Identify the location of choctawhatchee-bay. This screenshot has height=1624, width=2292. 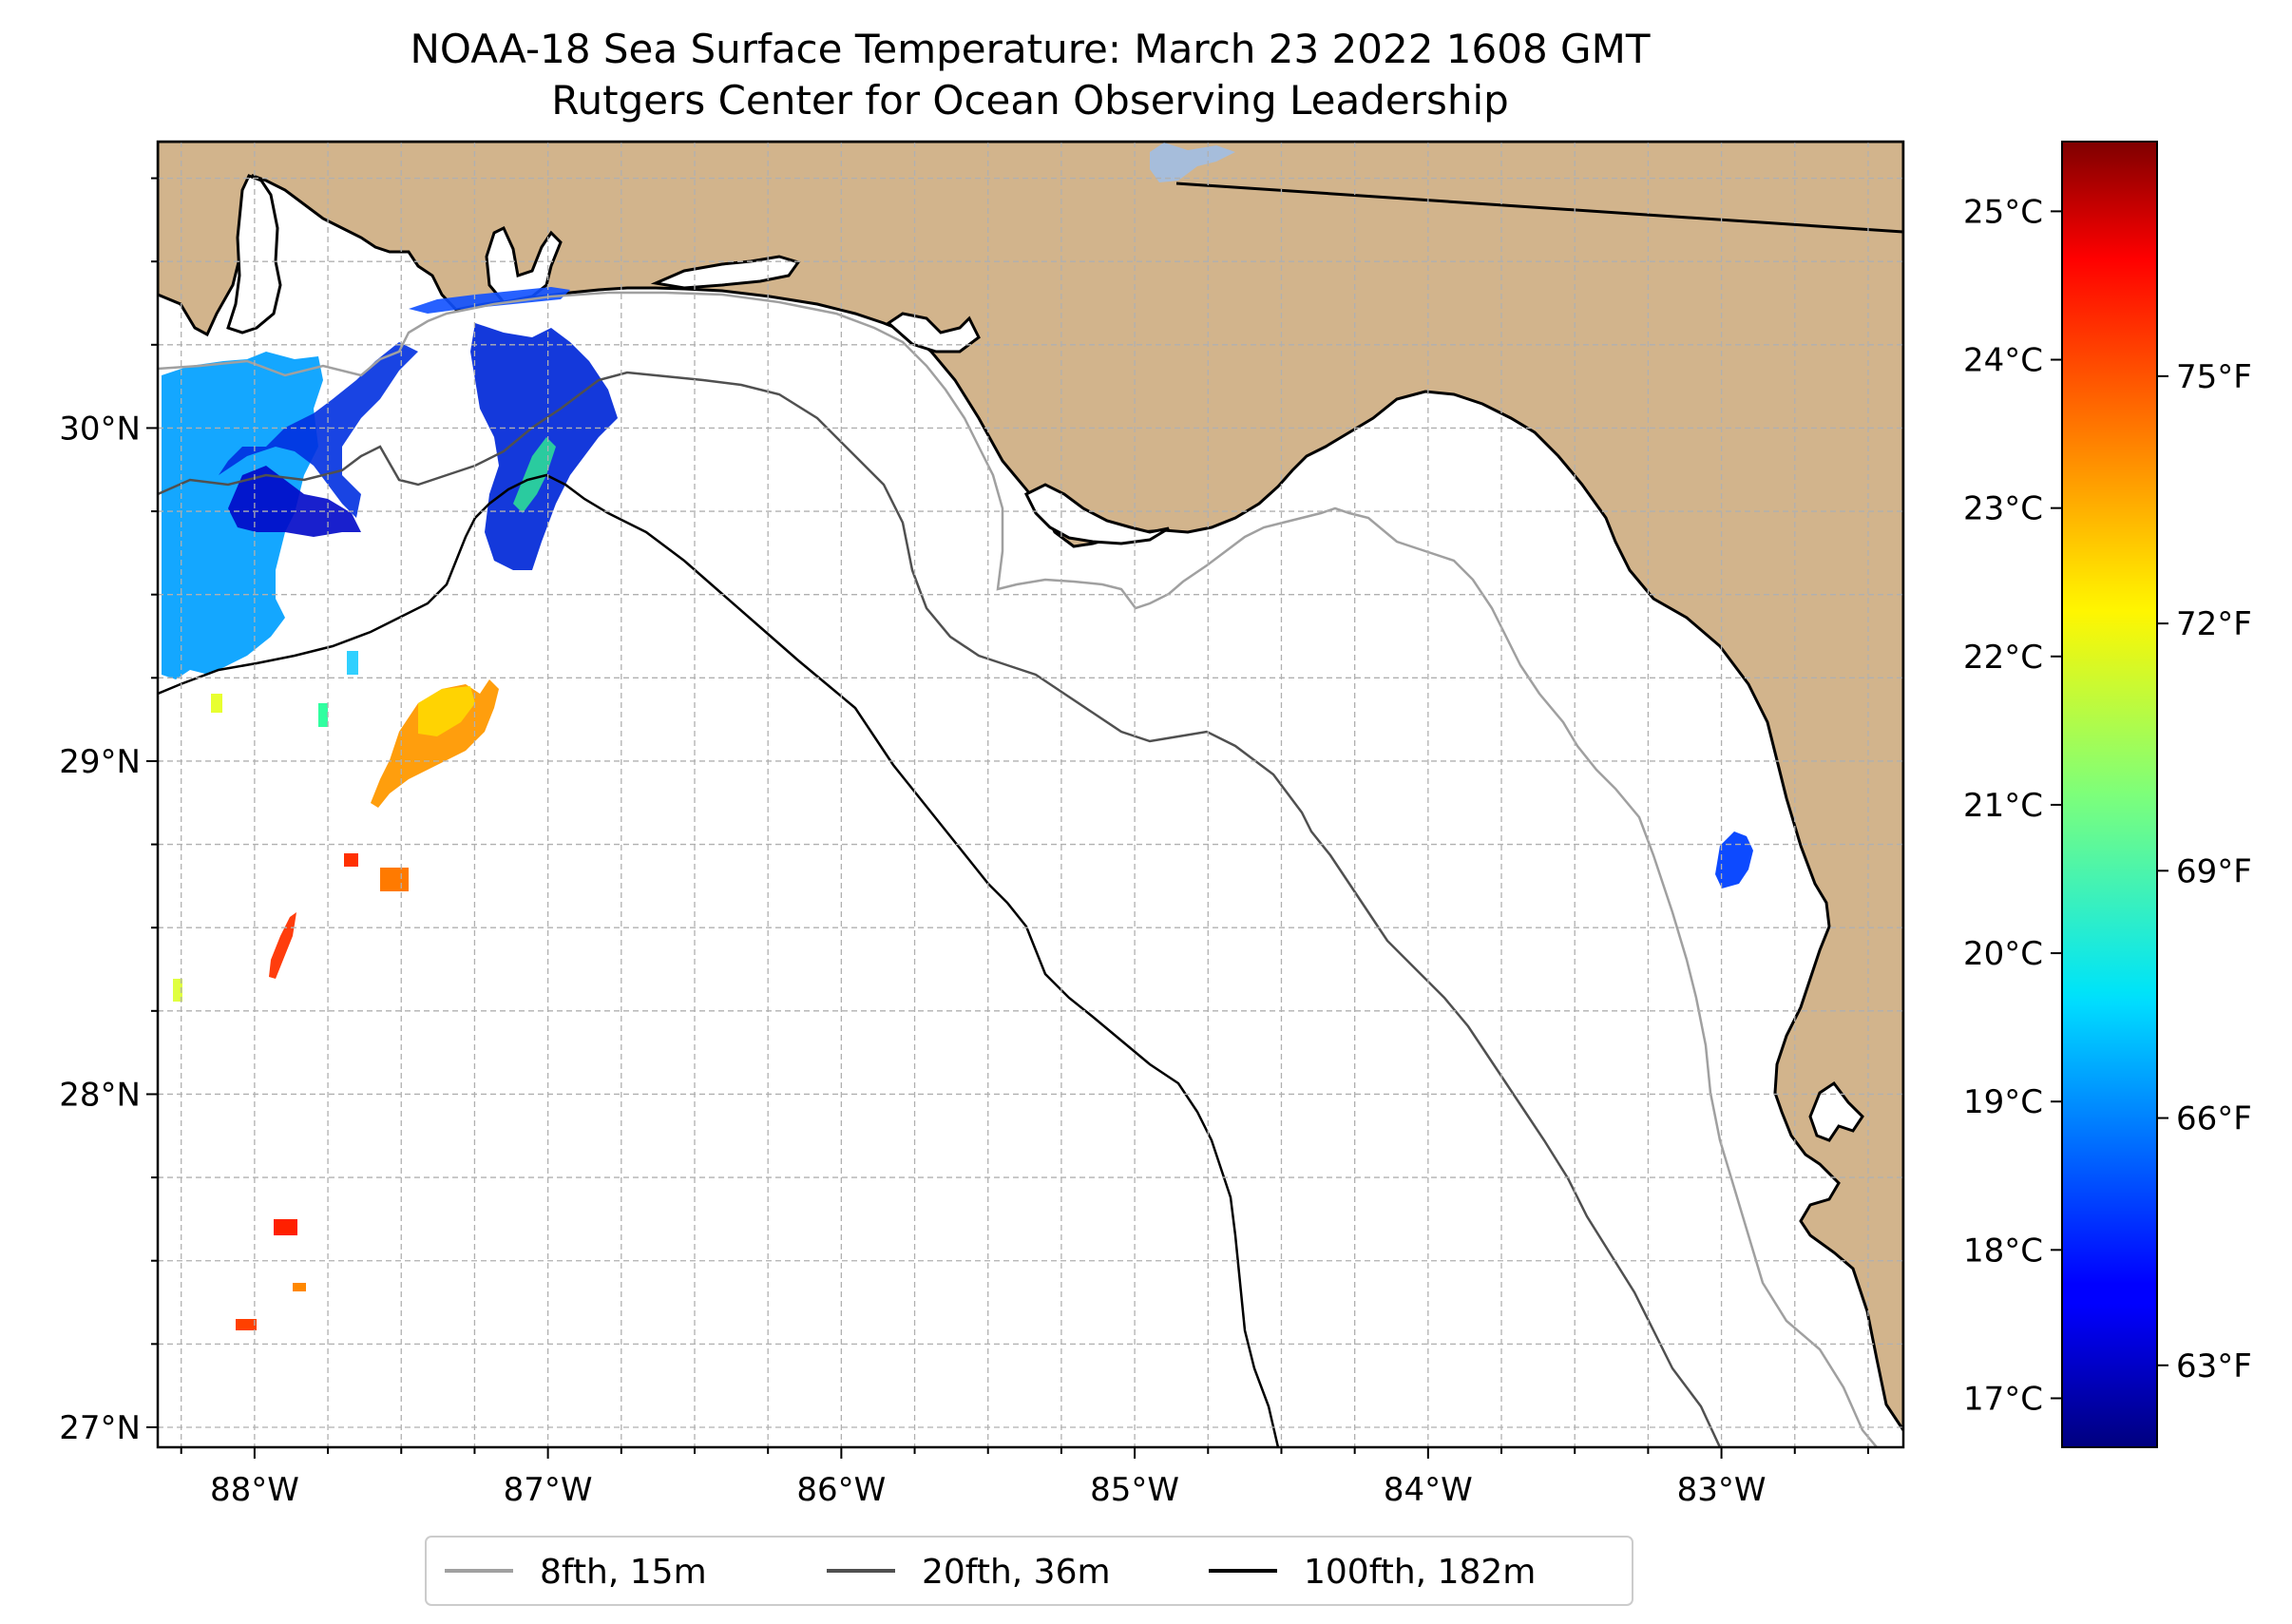
(725, 272).